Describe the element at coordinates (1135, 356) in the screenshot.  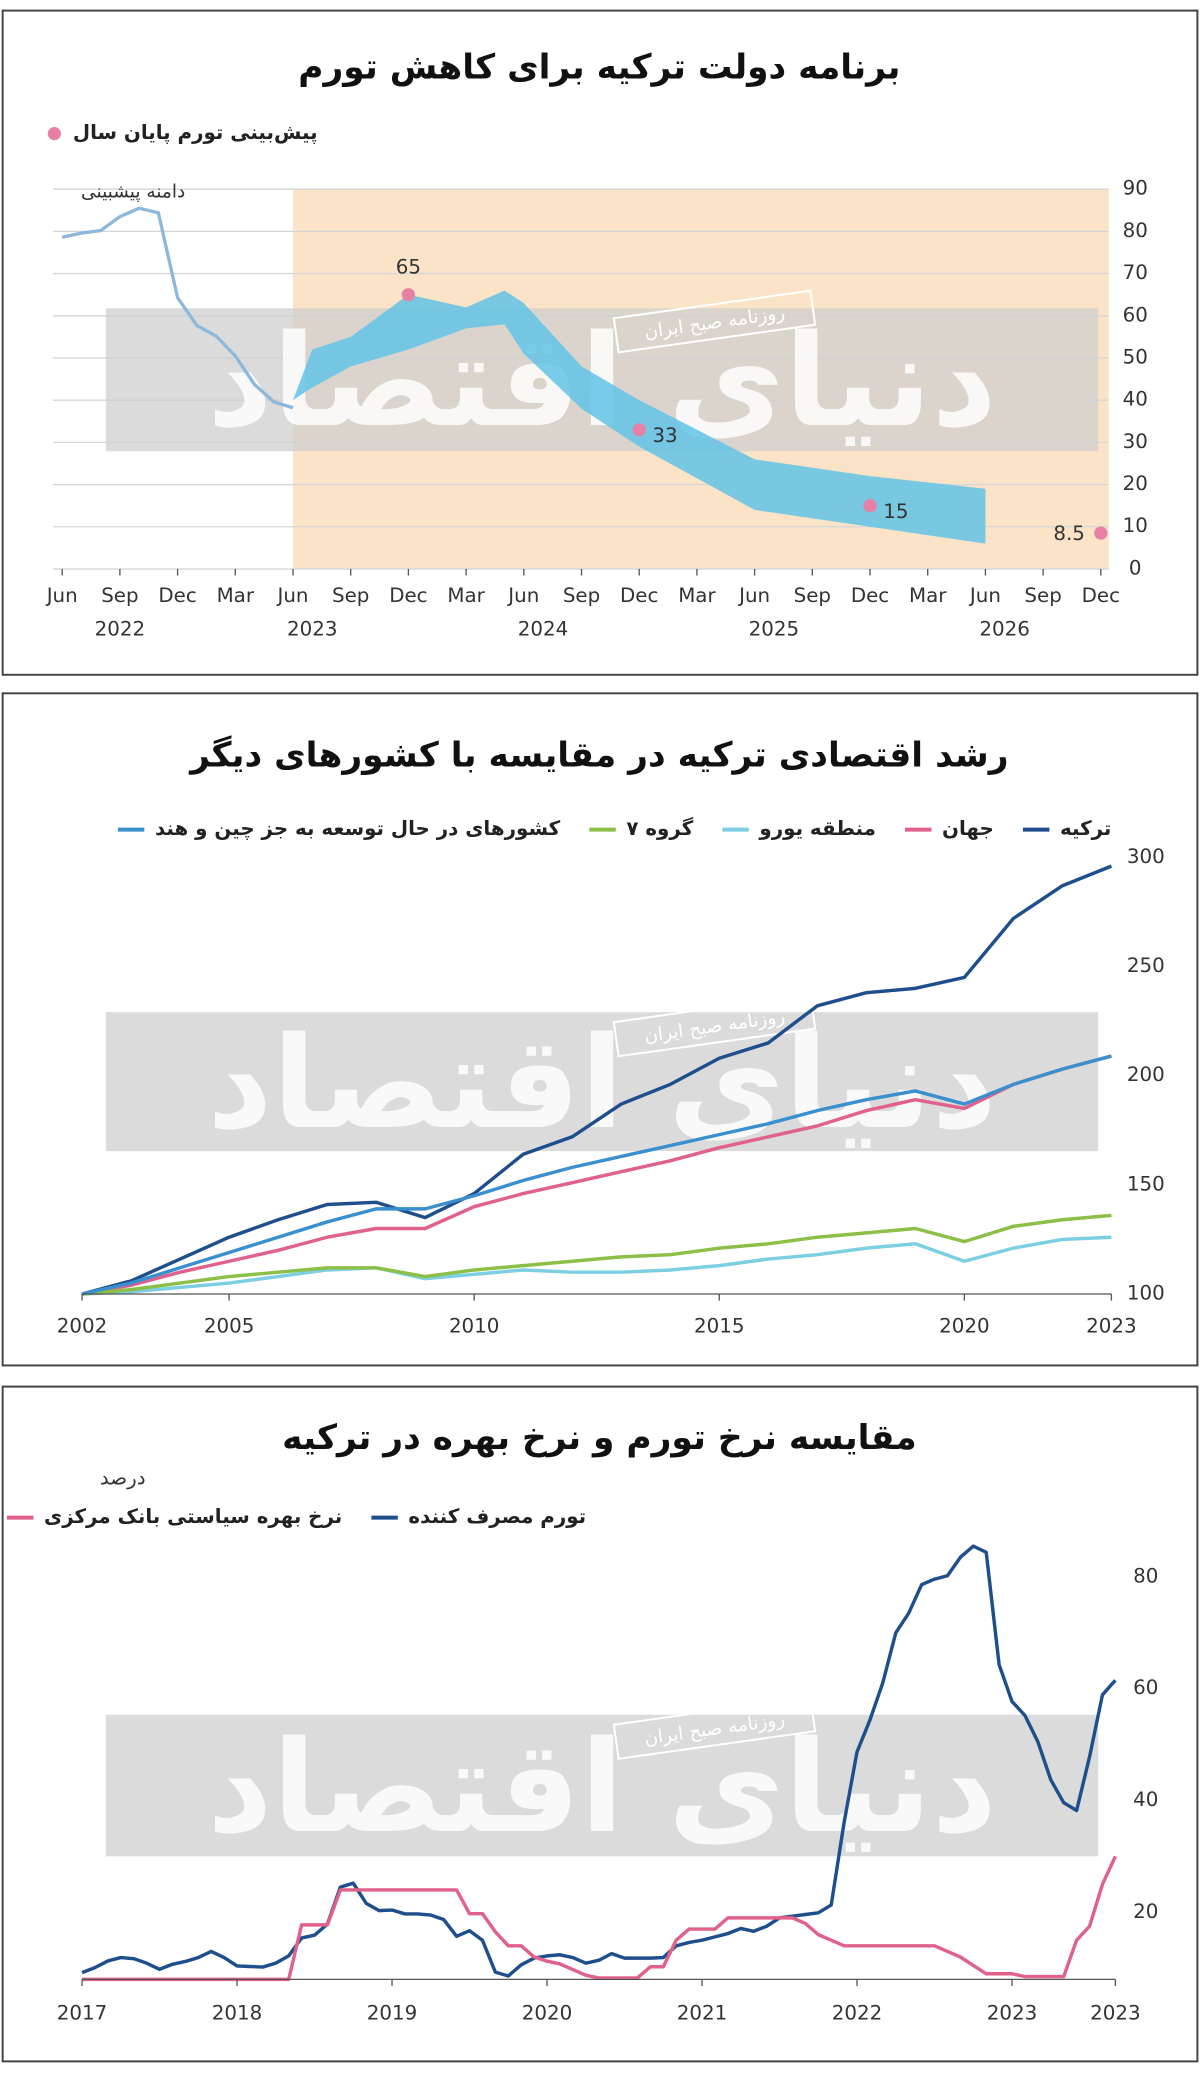
I see `y-tick-label: 50` at that location.